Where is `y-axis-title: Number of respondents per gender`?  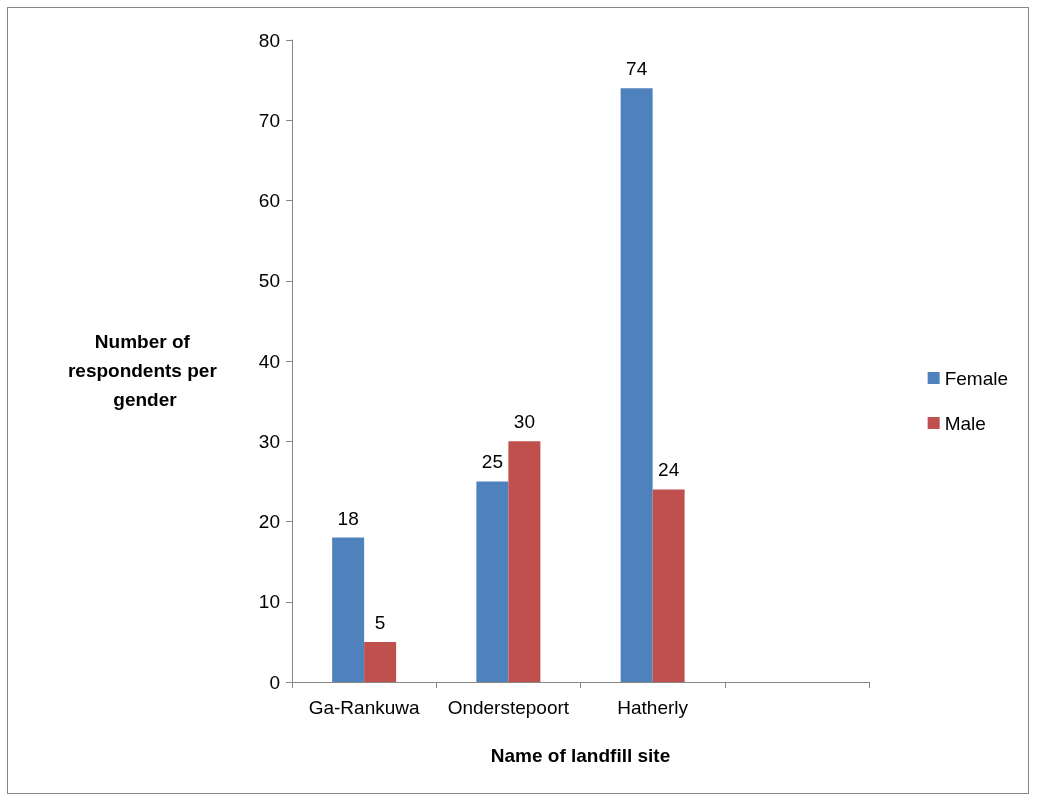
y-axis-title: Number of respondents per gender is located at coordinates (145, 370).